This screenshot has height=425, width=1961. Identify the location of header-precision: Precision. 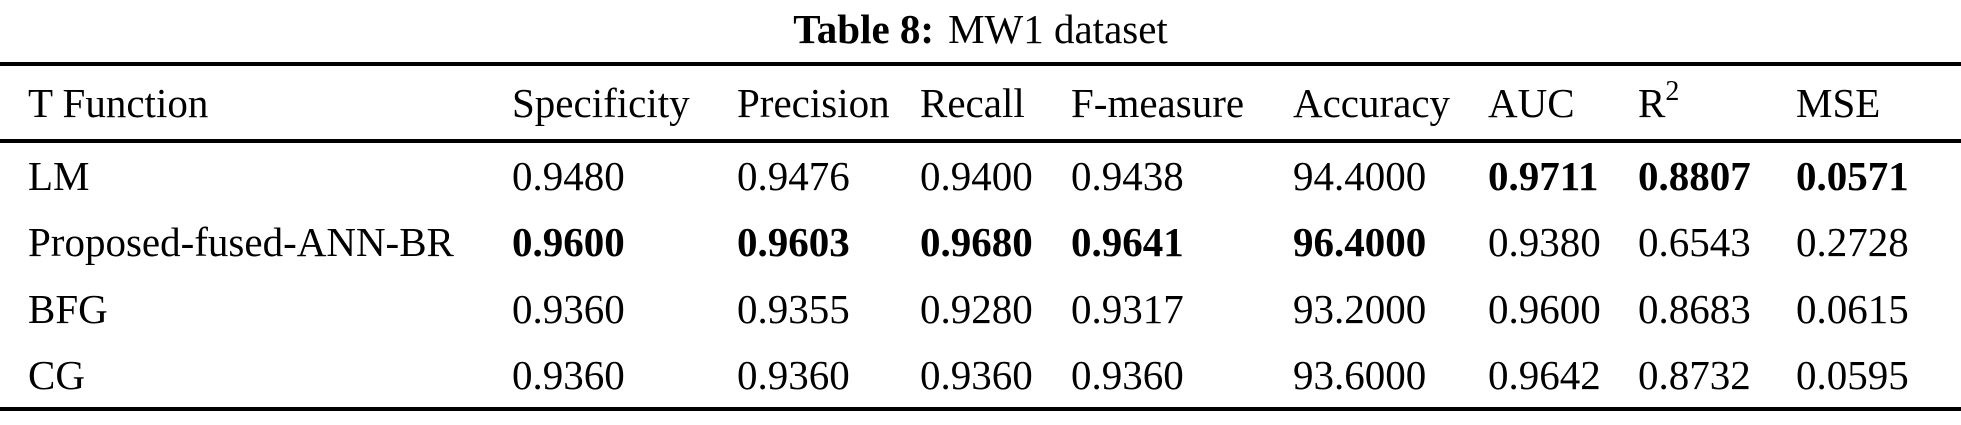
(813, 102).